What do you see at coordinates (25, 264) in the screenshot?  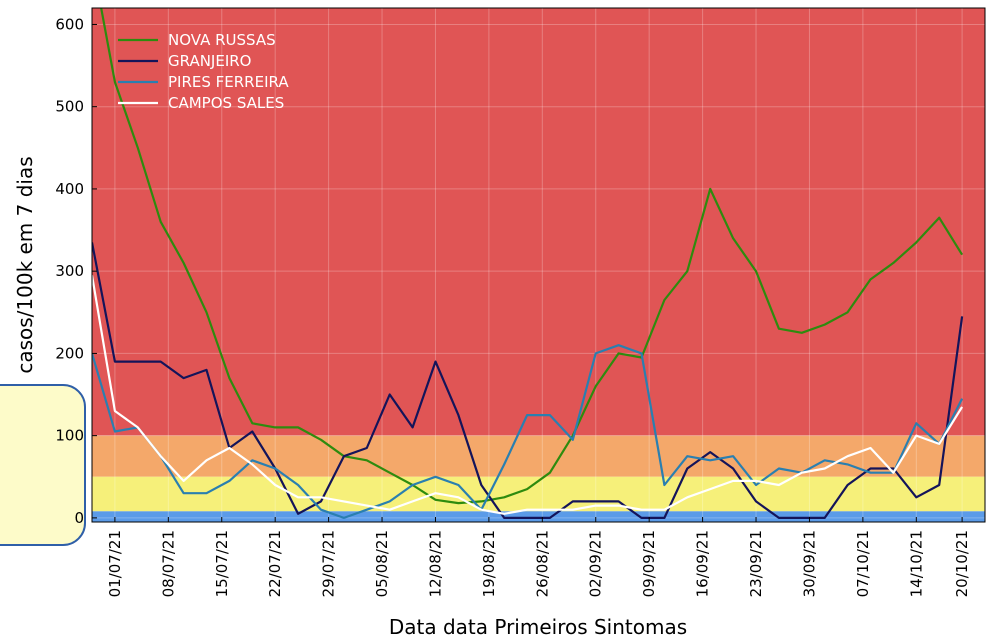 I see `y-axis-label: casos/100k em 7 dias` at bounding box center [25, 264].